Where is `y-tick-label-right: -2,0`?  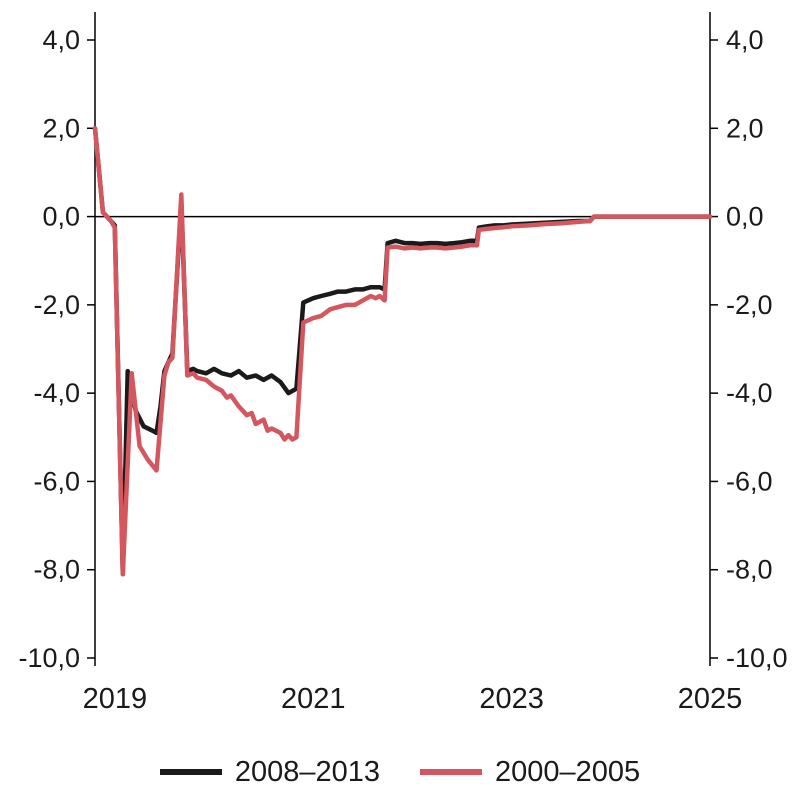
y-tick-label-right: -2,0 is located at coordinates (749, 305).